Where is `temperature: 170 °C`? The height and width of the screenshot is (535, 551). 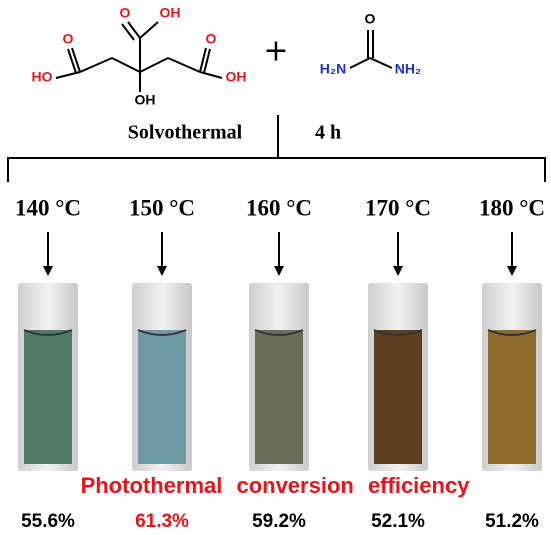
temperature: 170 °C is located at coordinates (398, 207).